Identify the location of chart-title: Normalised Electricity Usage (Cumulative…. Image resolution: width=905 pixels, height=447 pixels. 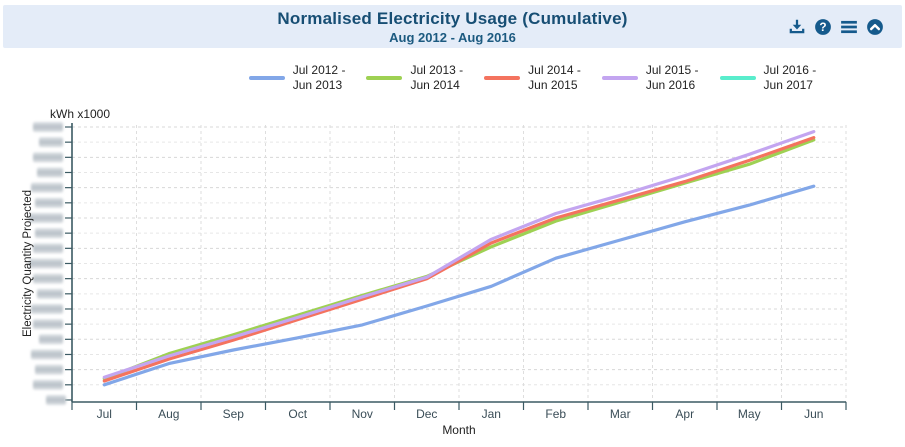
(452, 18).